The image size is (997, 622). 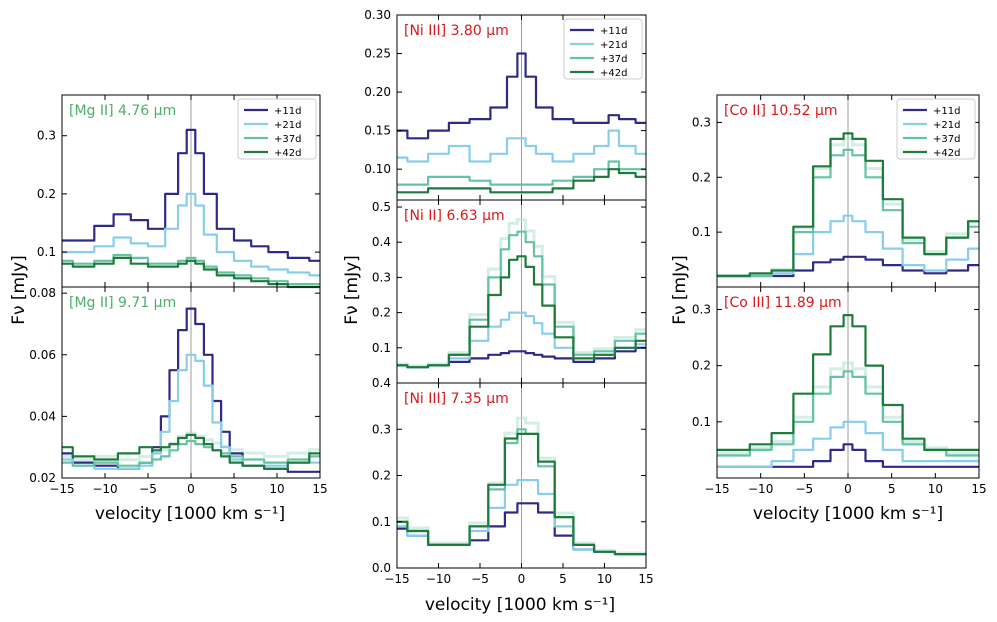 What do you see at coordinates (122, 303) in the screenshot?
I see `panel-label: [Mg II] 9.71 μm` at bounding box center [122, 303].